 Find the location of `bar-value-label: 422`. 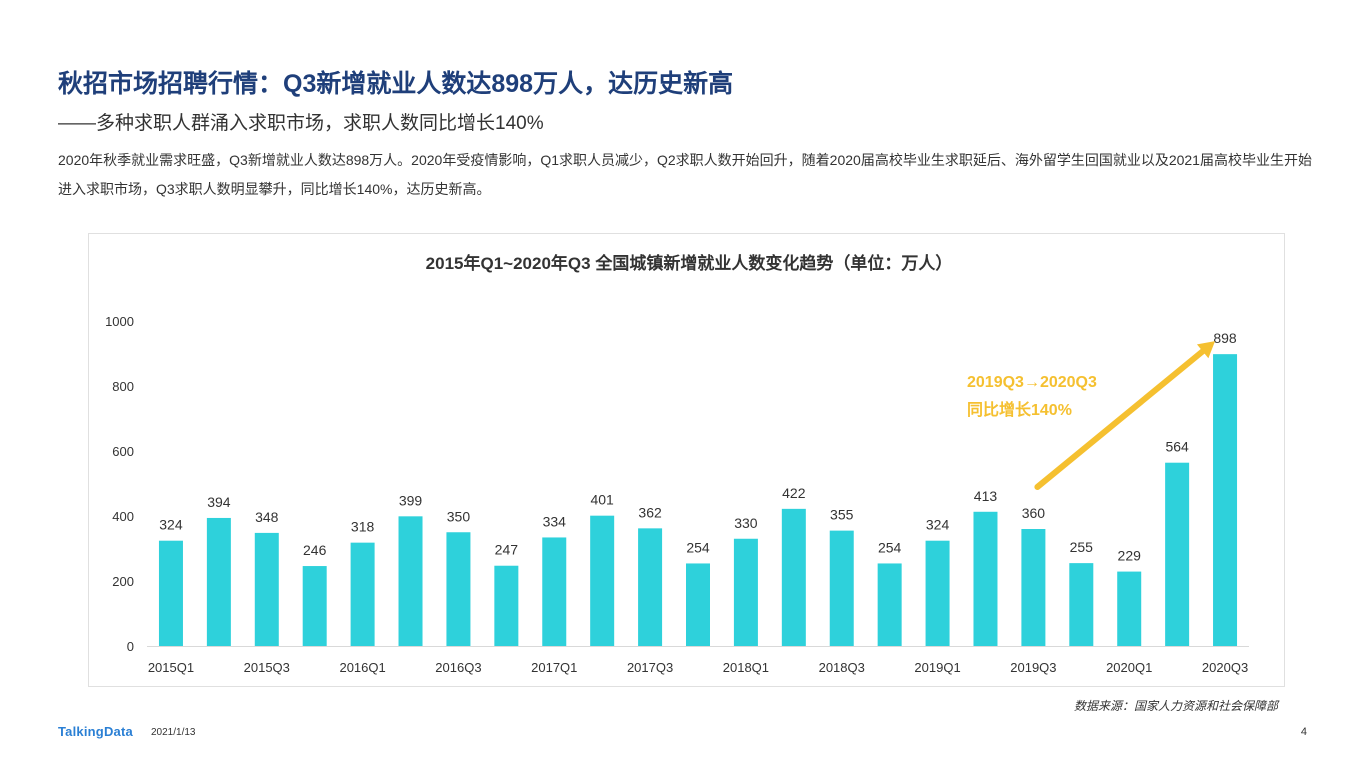

bar-value-label: 422 is located at coordinates (794, 493).